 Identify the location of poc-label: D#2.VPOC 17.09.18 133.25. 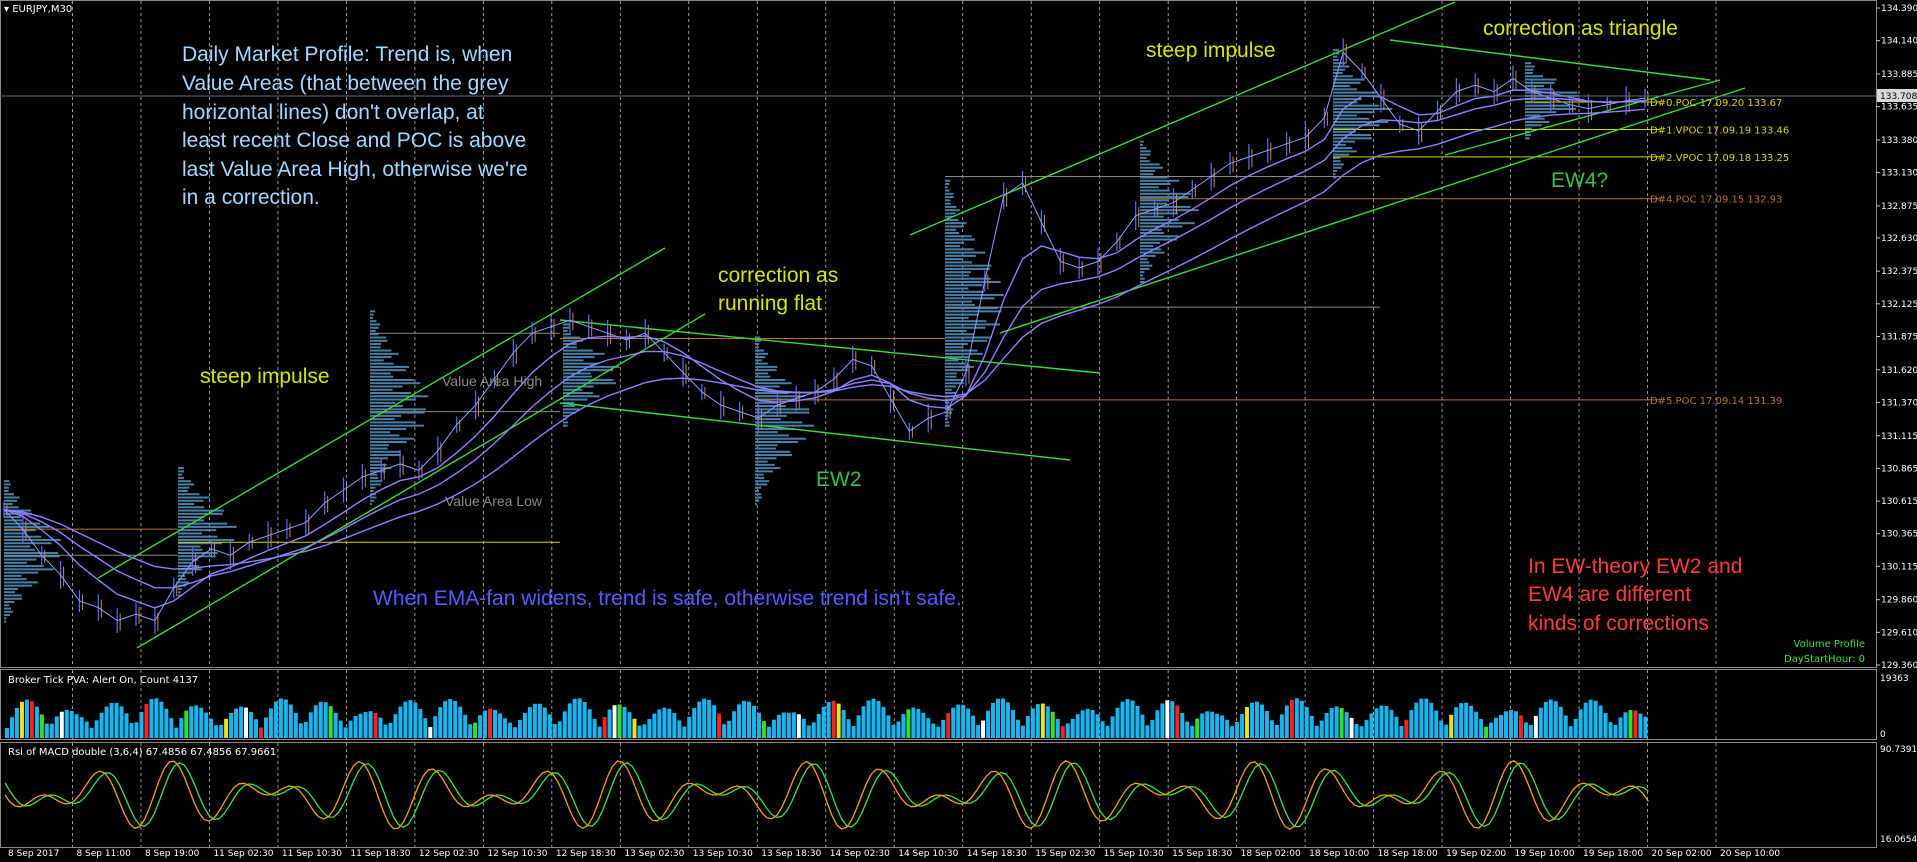
(1719, 158).